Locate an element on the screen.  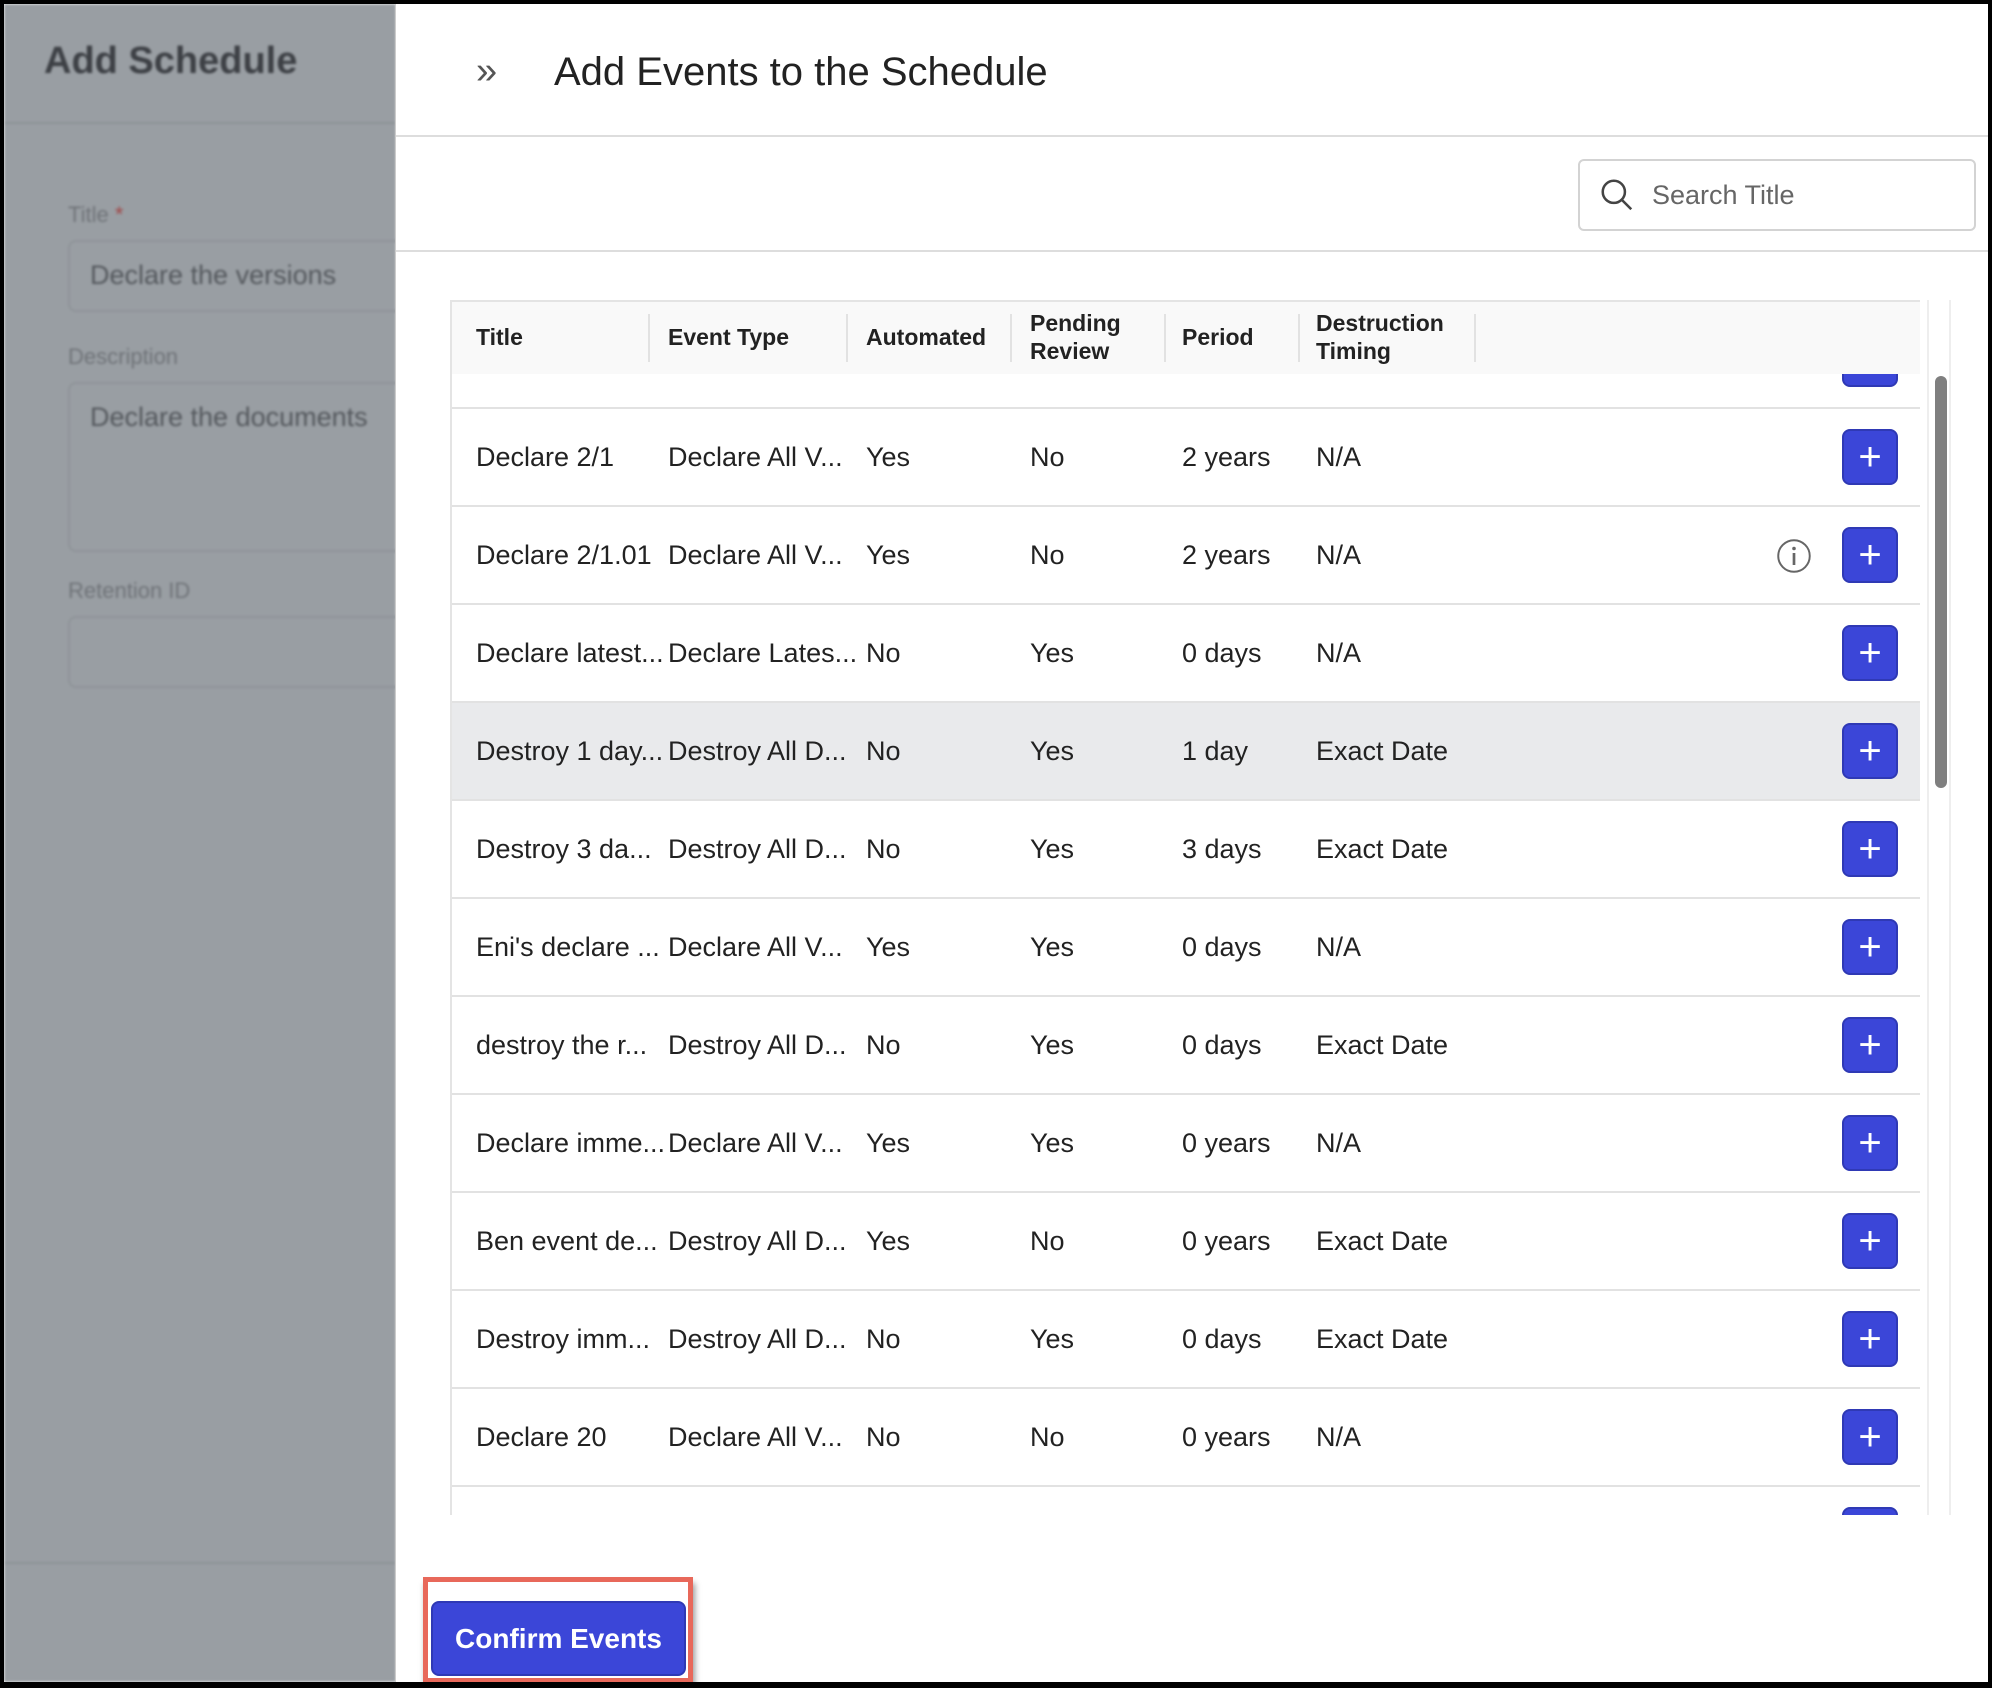
retention-id-field is located at coordinates (238, 652).